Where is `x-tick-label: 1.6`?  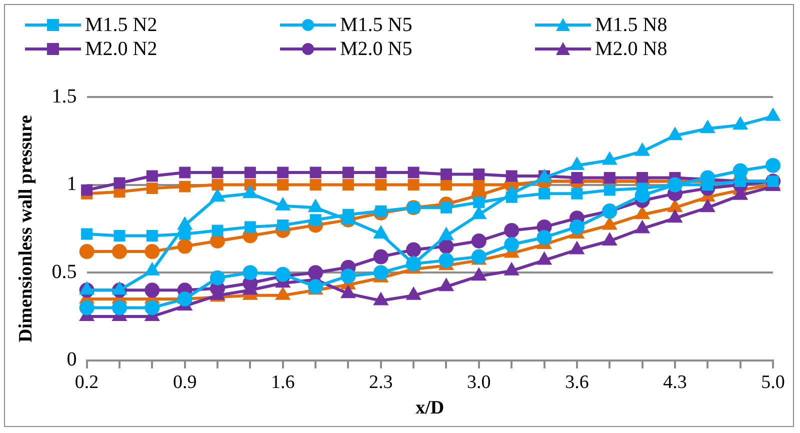 x-tick-label: 1.6 is located at coordinates (282, 382).